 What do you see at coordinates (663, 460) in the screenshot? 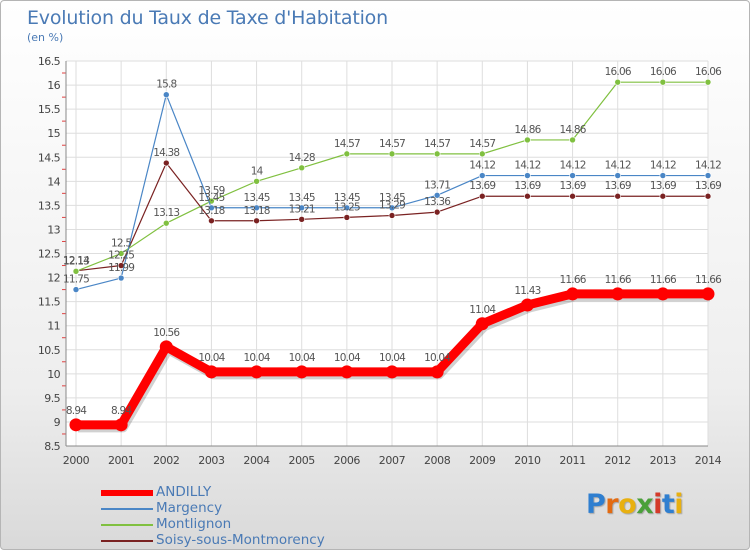
I see `x-tick-label: 2013` at bounding box center [663, 460].